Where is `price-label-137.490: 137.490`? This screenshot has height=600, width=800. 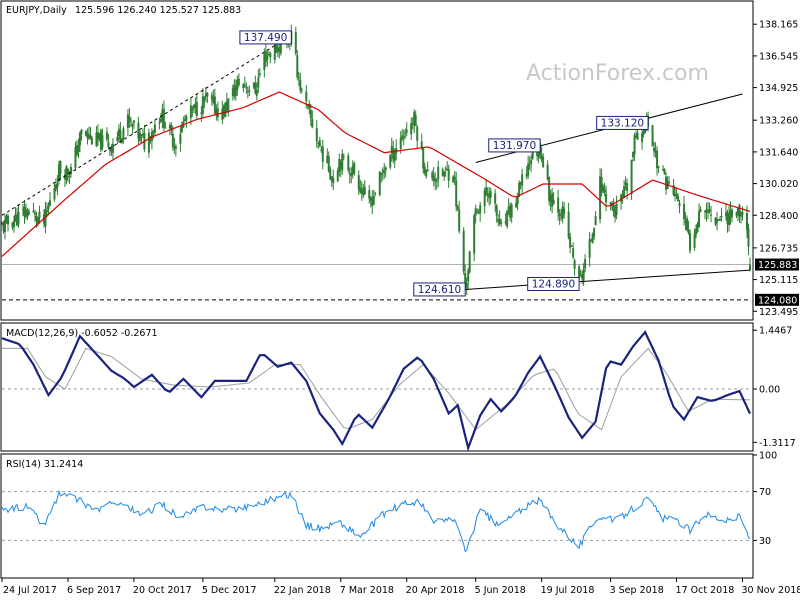 price-label-137.490: 137.490 is located at coordinates (265, 38).